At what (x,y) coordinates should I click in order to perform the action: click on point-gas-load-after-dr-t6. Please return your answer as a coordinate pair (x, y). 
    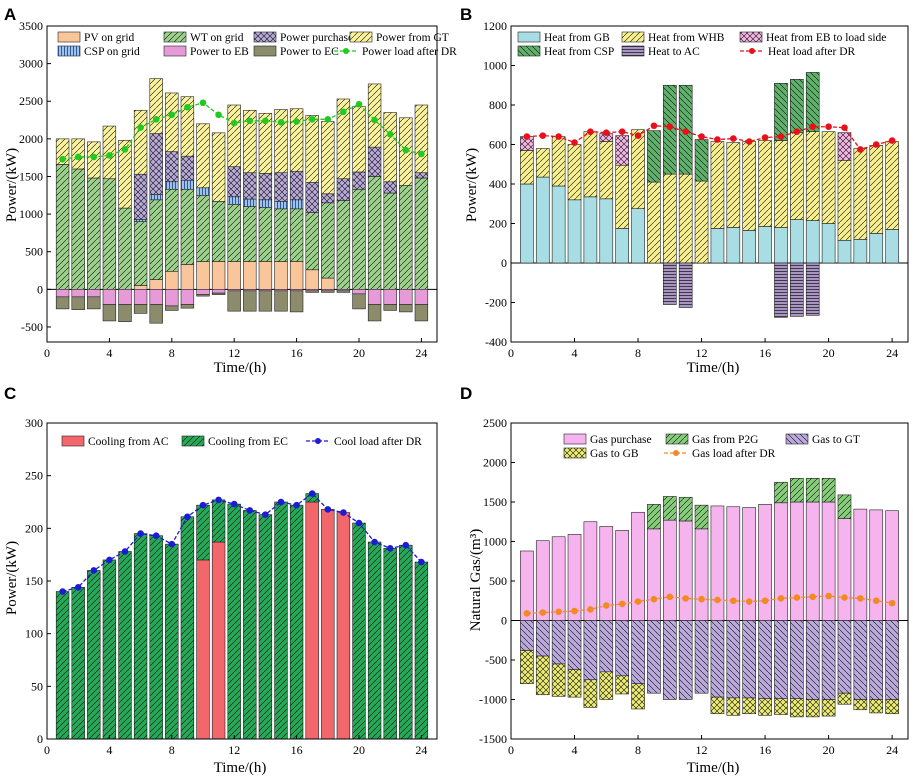
    Looking at the image, I should click on (606, 605).